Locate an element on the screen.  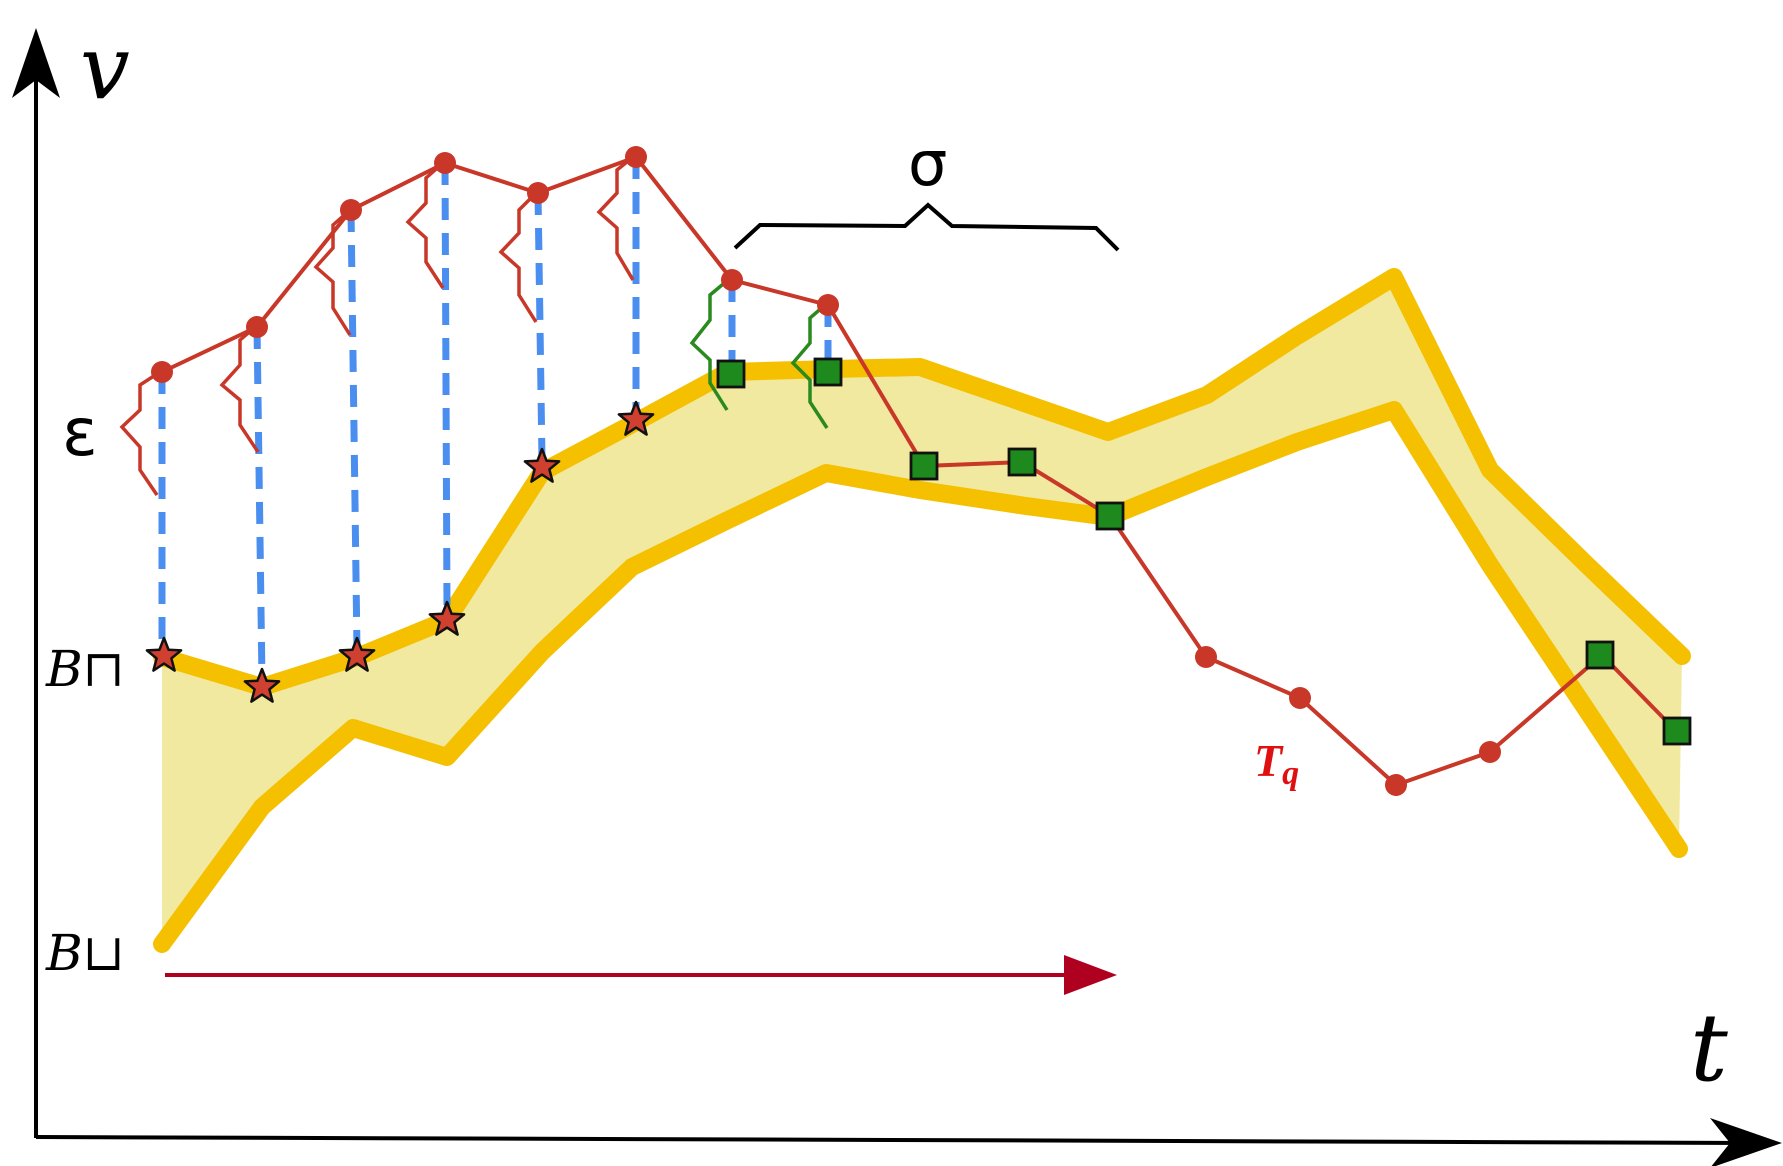
tq-label-main: T is located at coordinates (1269, 760).